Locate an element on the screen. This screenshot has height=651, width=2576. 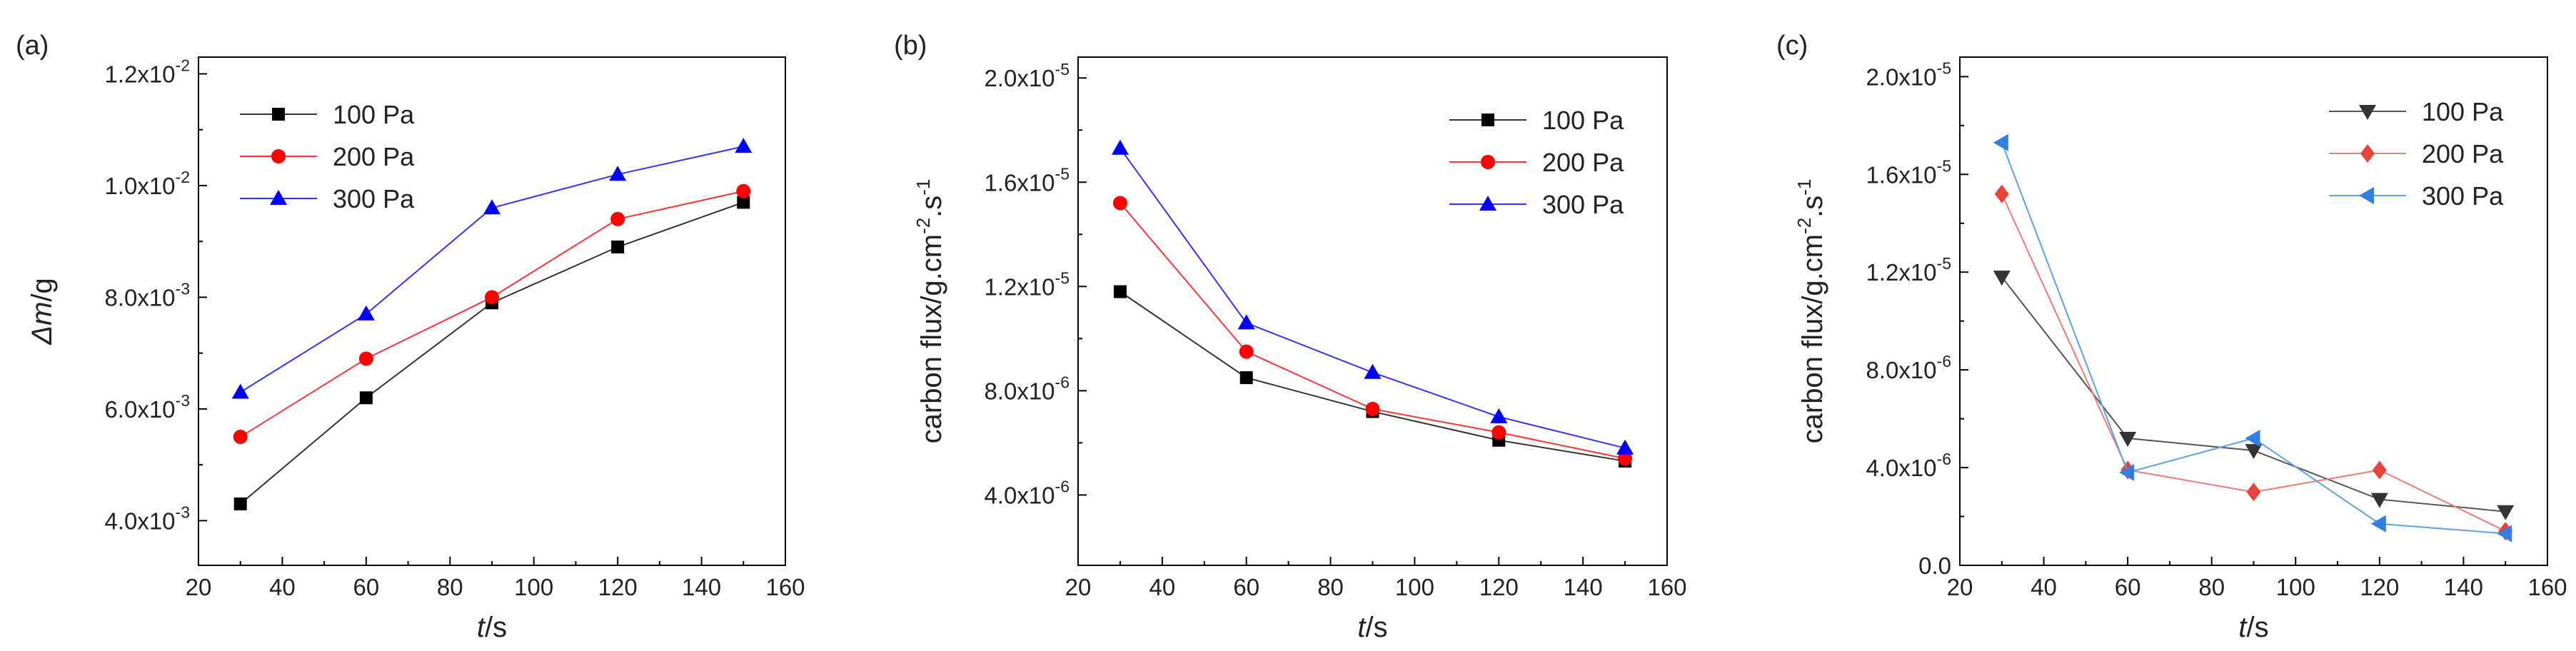
y-axis-title-symbol: m is located at coordinates (42, 314).